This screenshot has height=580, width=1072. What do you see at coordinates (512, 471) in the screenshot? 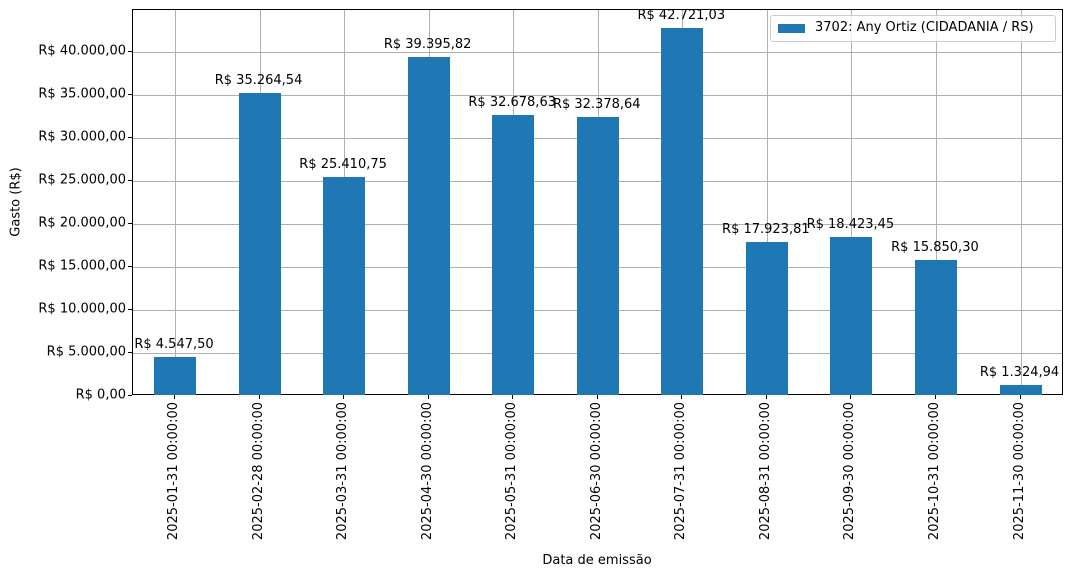
I see `x-tick-label: 2025-05-31 00:00:00` at bounding box center [512, 471].